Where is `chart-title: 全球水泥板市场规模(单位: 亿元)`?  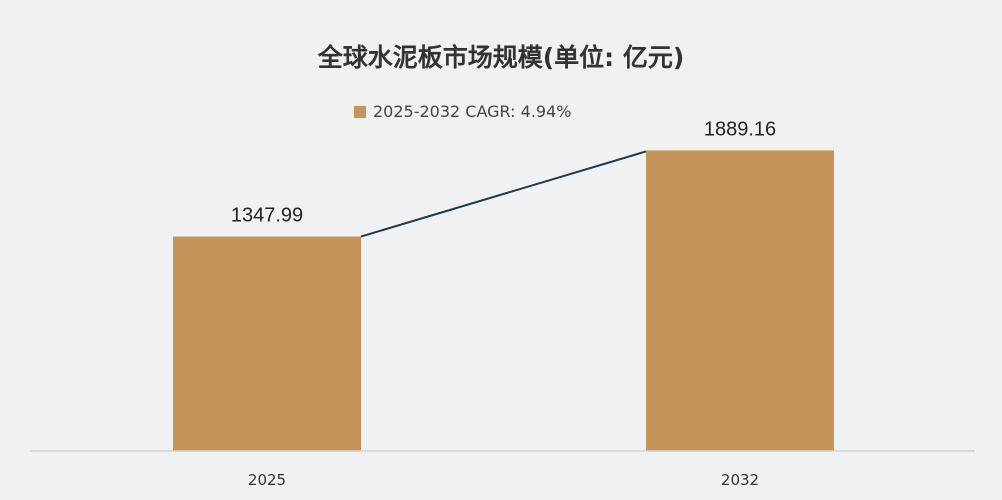 chart-title: 全球水泥板市场规模(单位: 亿元) is located at coordinates (501, 57).